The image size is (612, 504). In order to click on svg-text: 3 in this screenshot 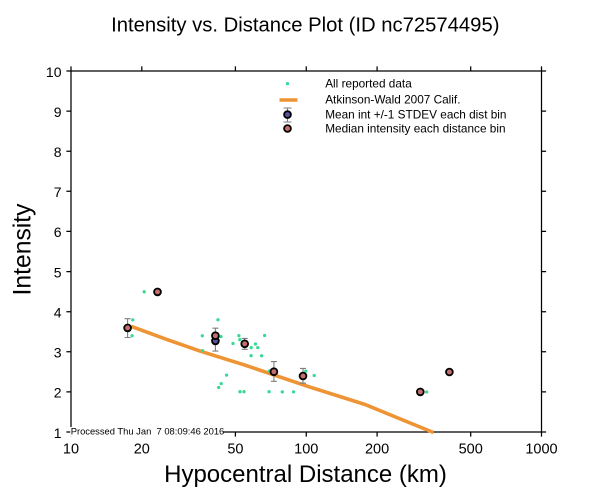, I will do `click(58, 353)`.